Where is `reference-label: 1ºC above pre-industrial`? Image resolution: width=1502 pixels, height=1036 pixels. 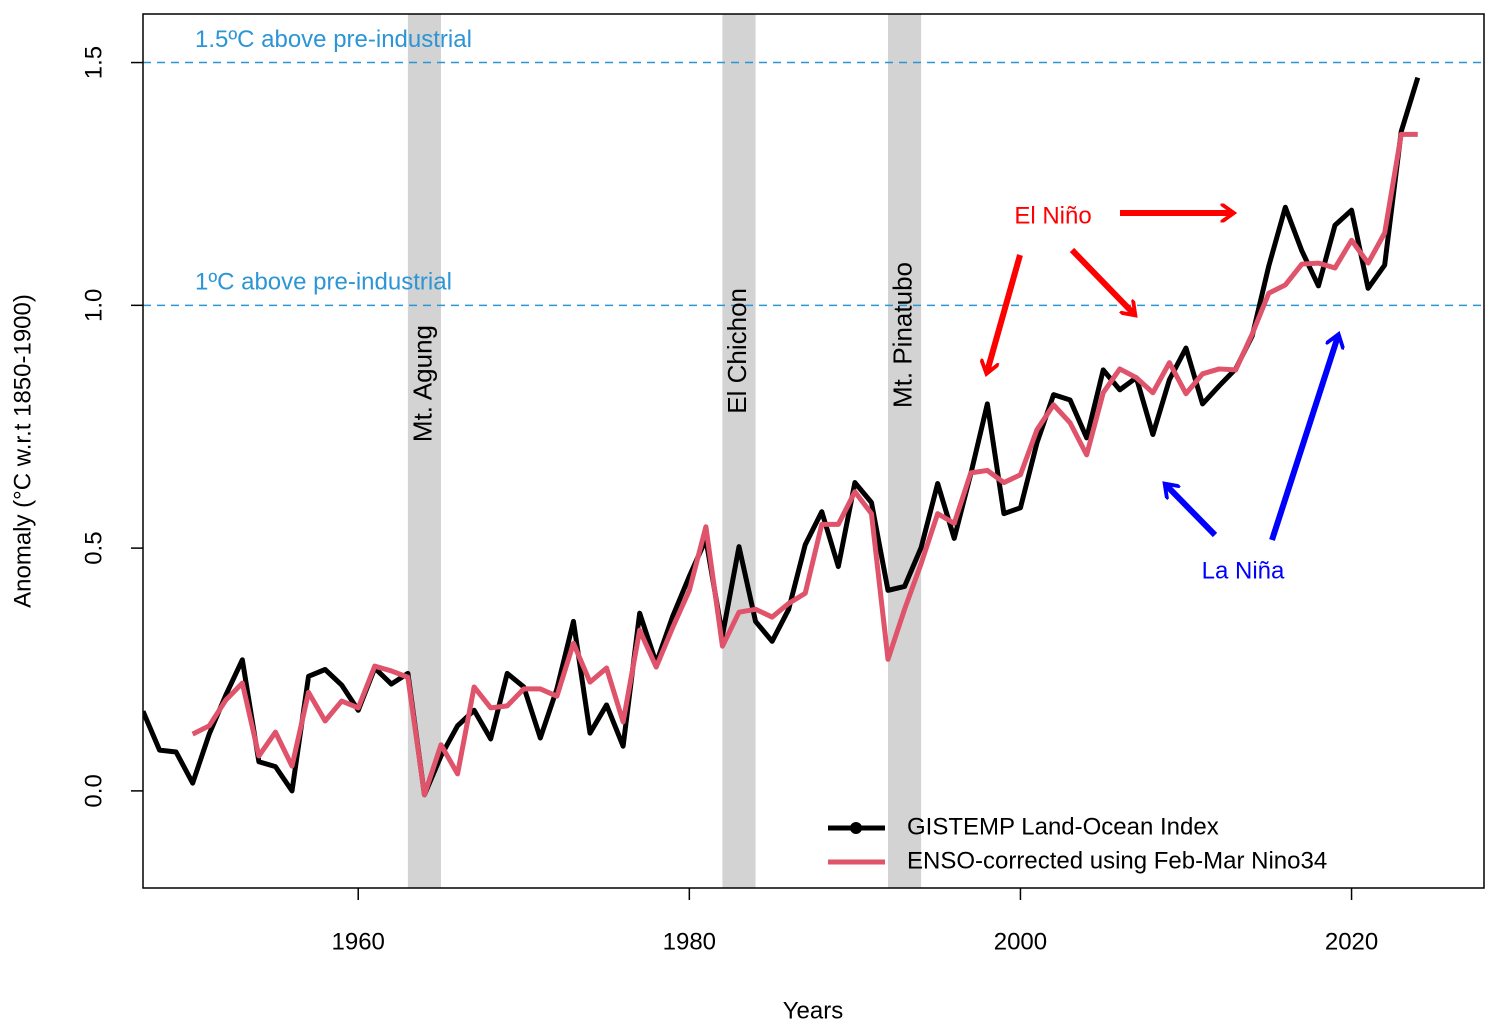
reference-label: 1ºC above pre-industrial is located at coordinates (323, 282).